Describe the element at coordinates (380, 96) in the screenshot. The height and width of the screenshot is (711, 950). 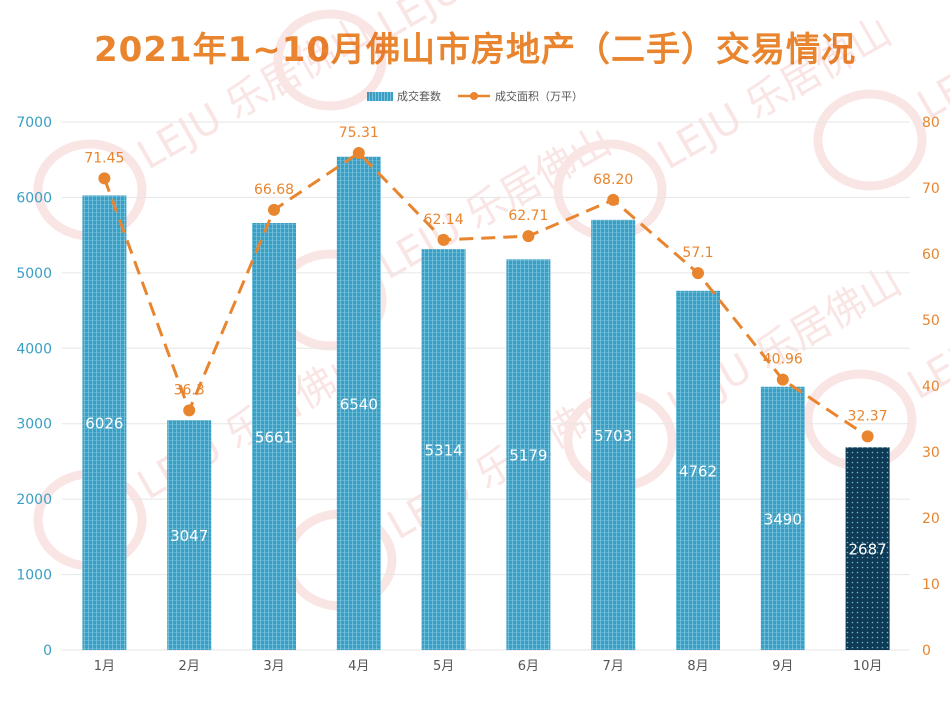
I see `legend-swatch-bar` at that location.